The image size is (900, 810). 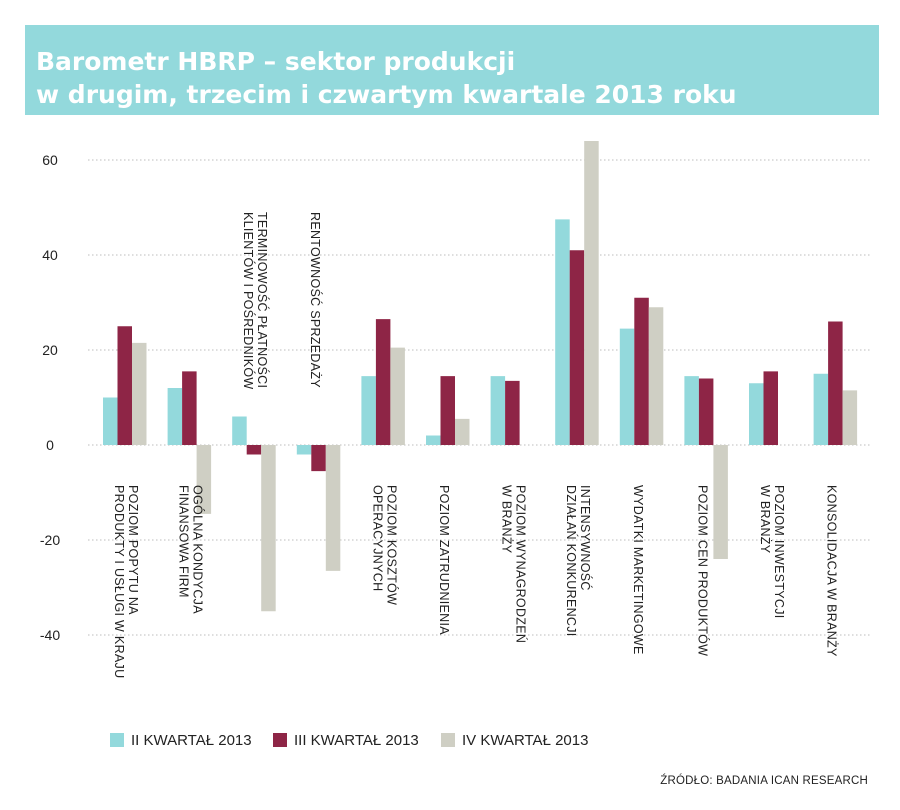 I want to click on category-label-line: POZIOM POPYTU NA, so click(x=133, y=550).